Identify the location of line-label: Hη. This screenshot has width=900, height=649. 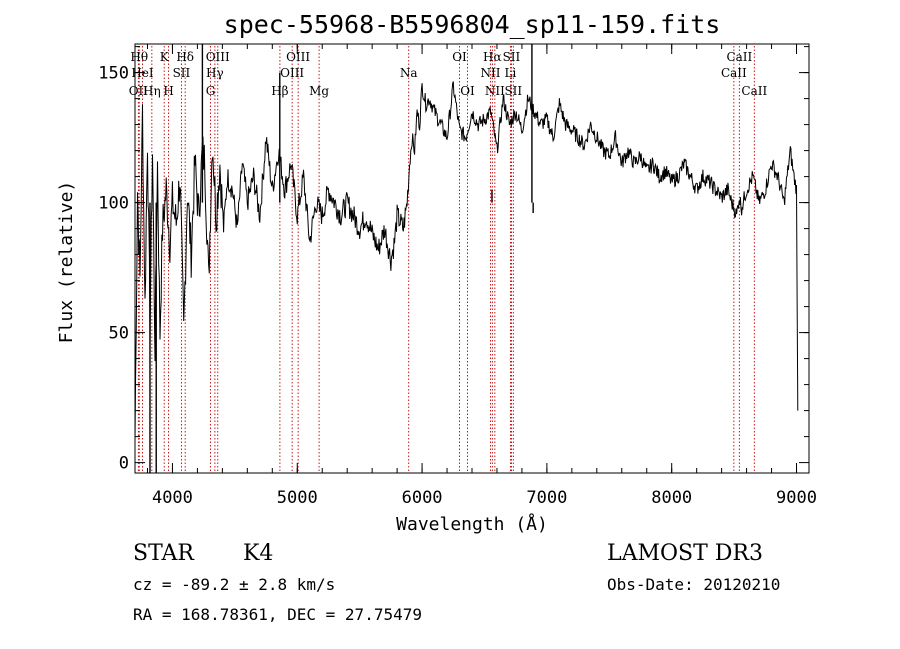
(152, 91).